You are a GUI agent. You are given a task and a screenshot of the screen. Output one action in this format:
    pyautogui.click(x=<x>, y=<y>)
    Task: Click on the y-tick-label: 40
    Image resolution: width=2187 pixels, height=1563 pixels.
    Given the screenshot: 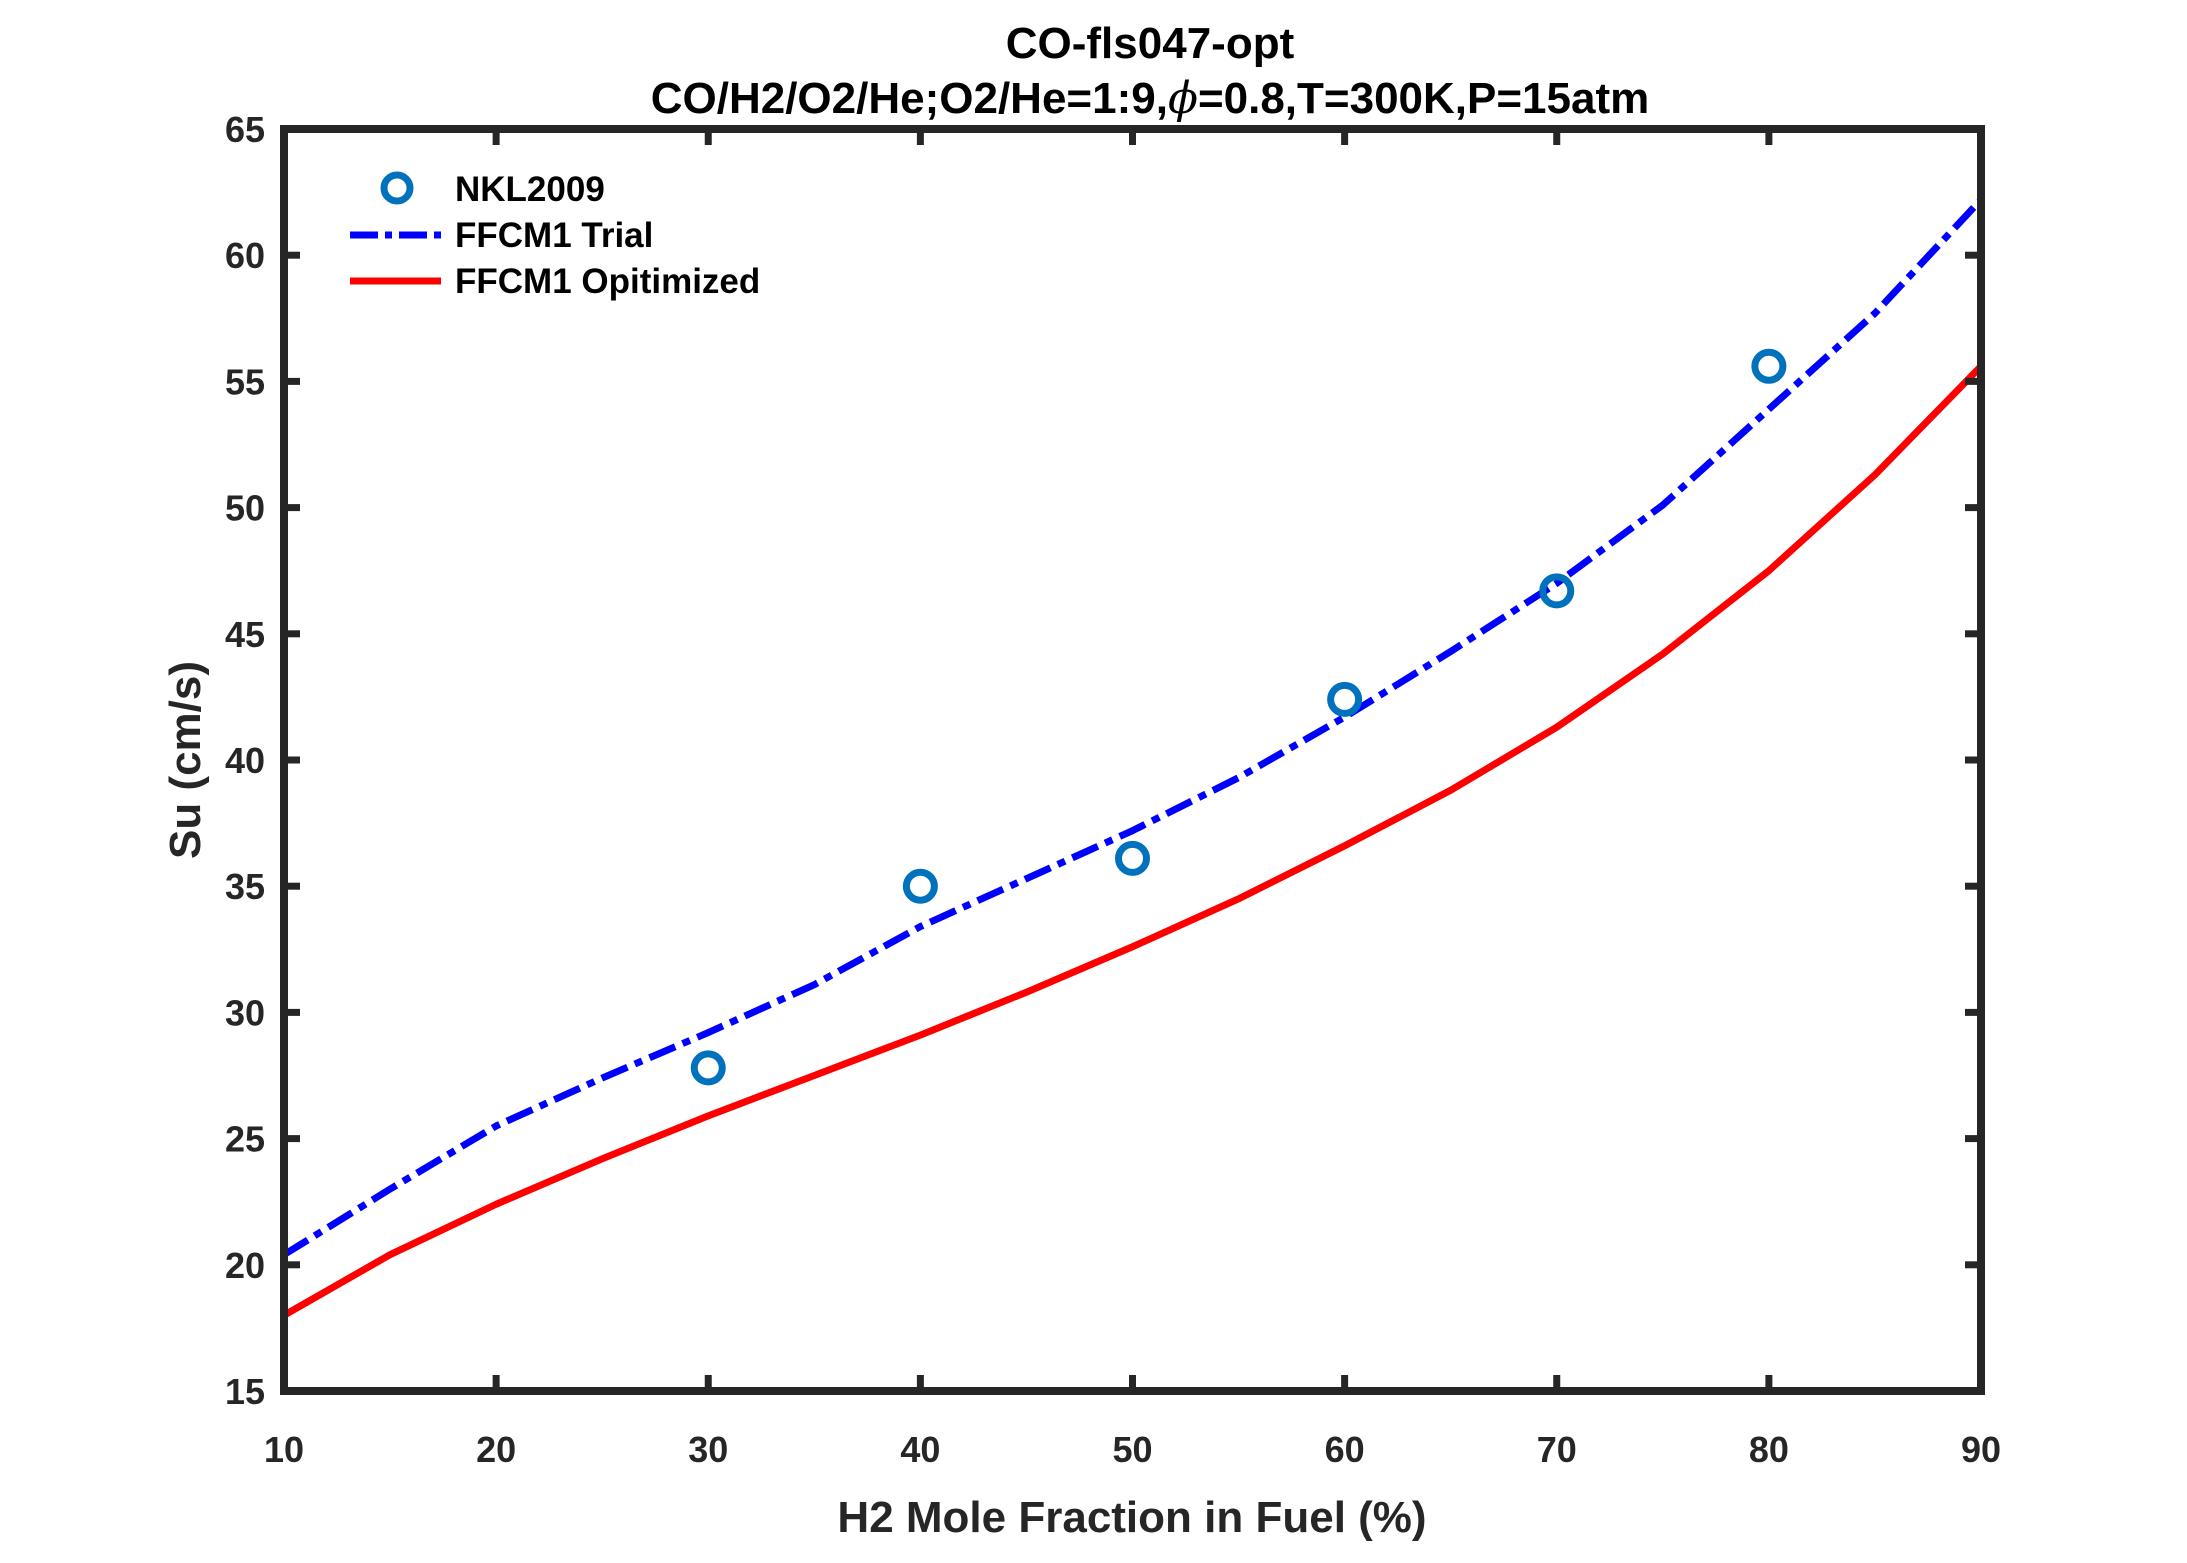 What is the action you would take?
    pyautogui.click(x=245, y=760)
    